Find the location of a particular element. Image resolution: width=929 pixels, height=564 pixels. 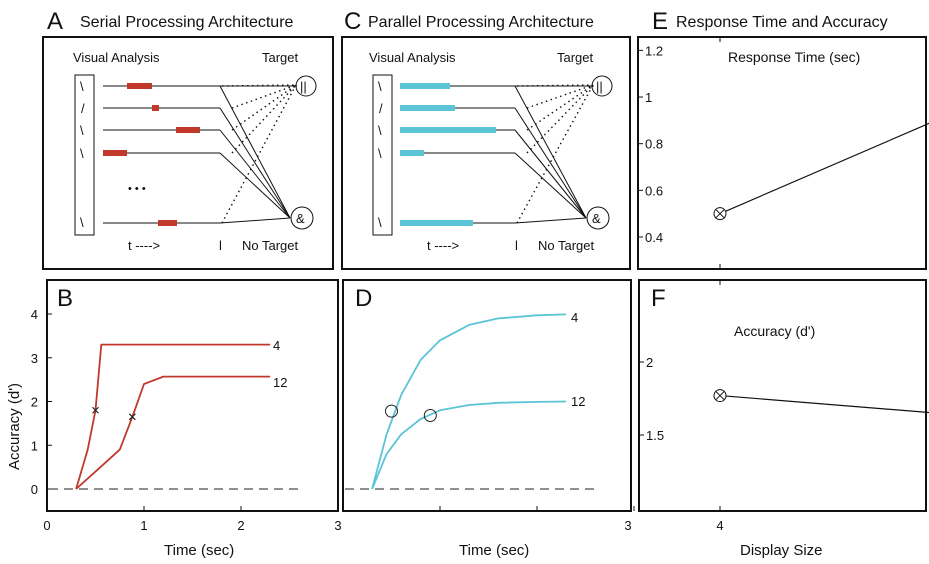

panel-e-frame is located at coordinates (782, 153).